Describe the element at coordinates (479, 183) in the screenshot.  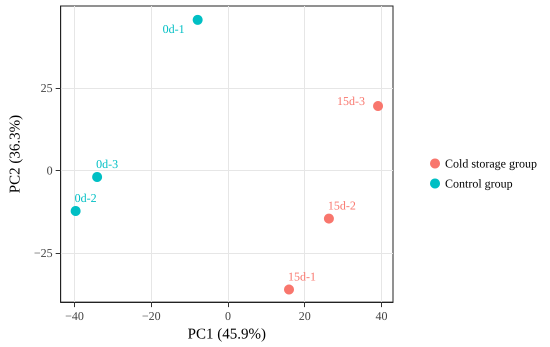
I see `legend-label: Control group` at that location.